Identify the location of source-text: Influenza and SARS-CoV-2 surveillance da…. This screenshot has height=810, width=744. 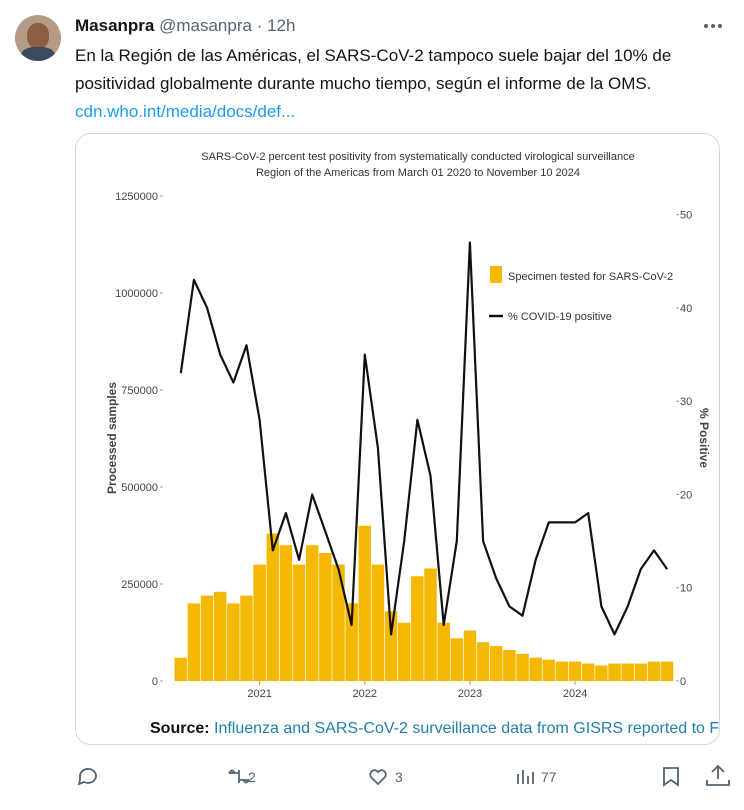
(466, 728).